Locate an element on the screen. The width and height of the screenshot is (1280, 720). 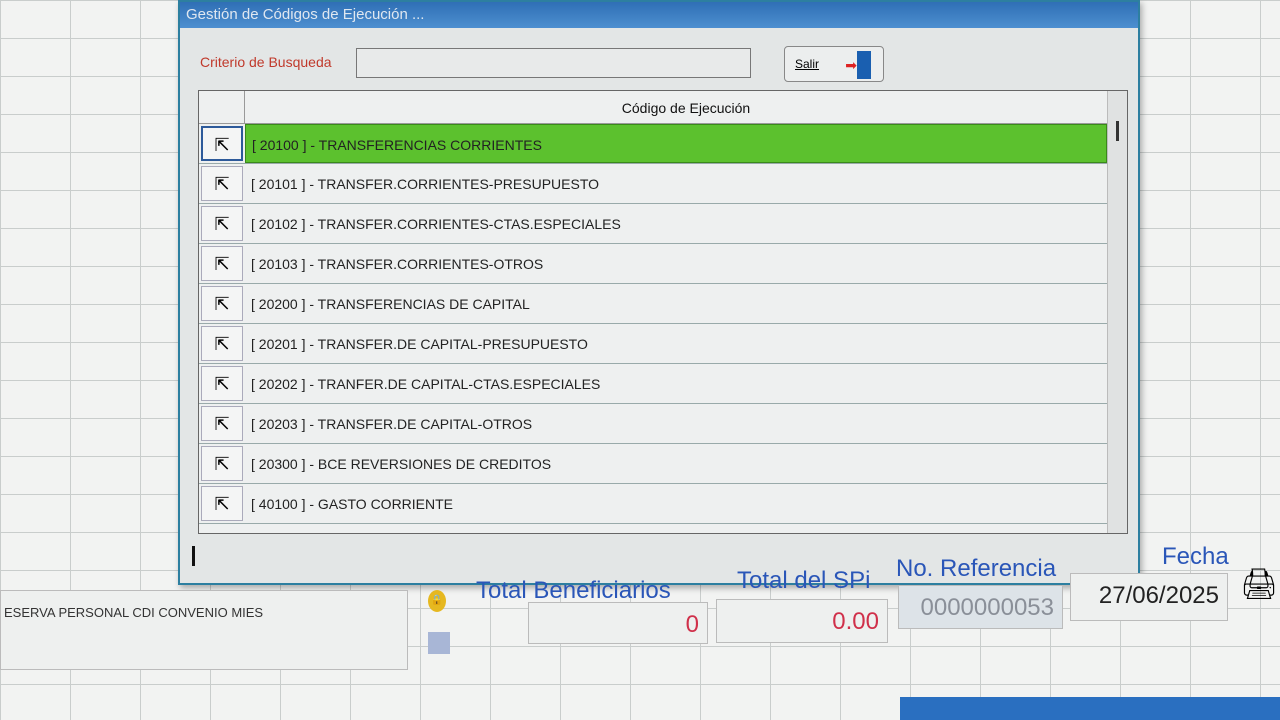
text-cursor is located at coordinates (193, 556).